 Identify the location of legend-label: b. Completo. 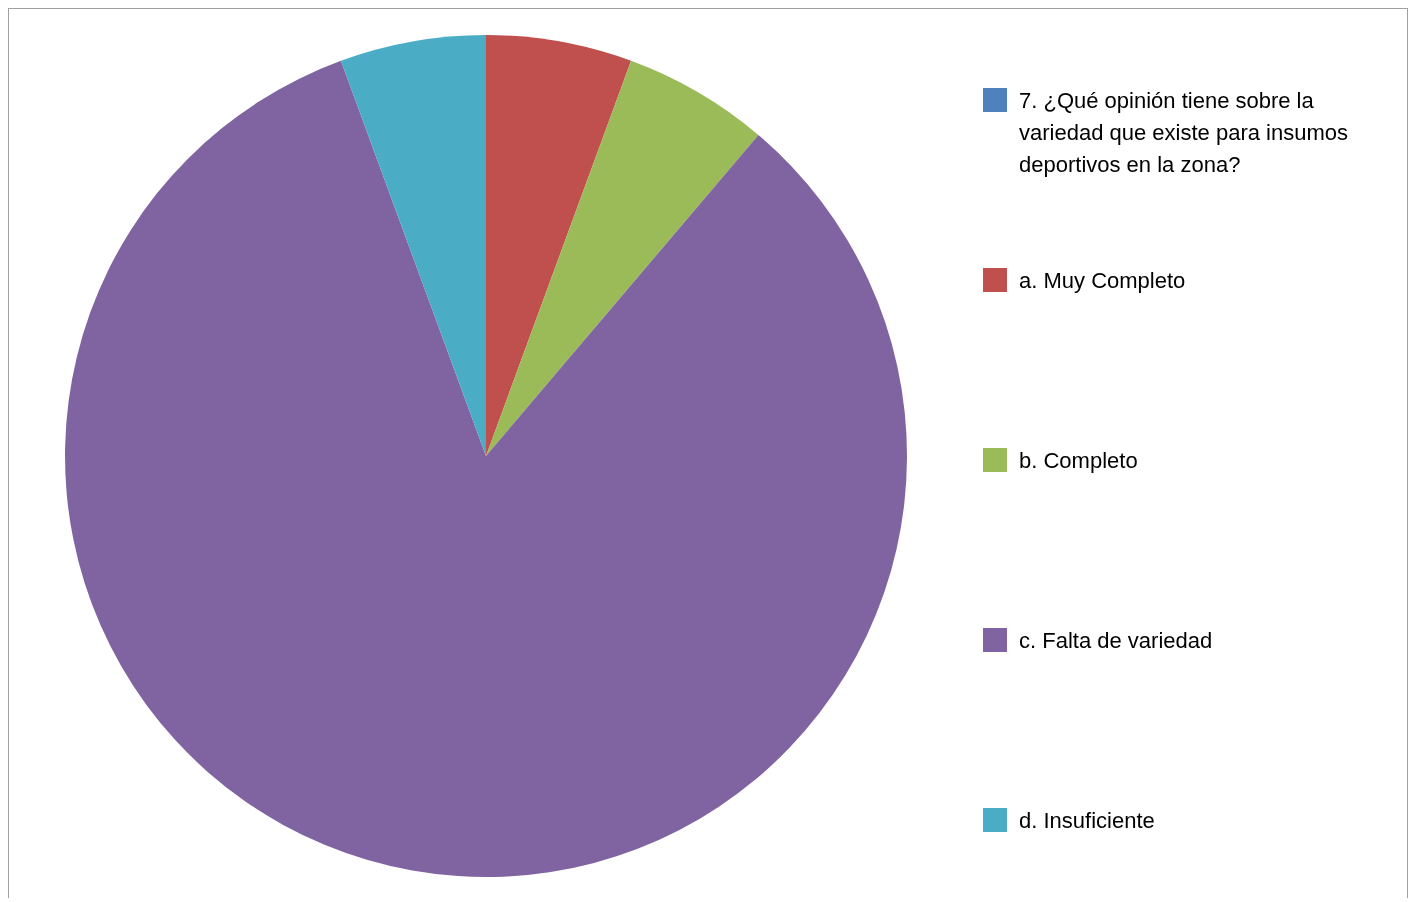
(1078, 460).